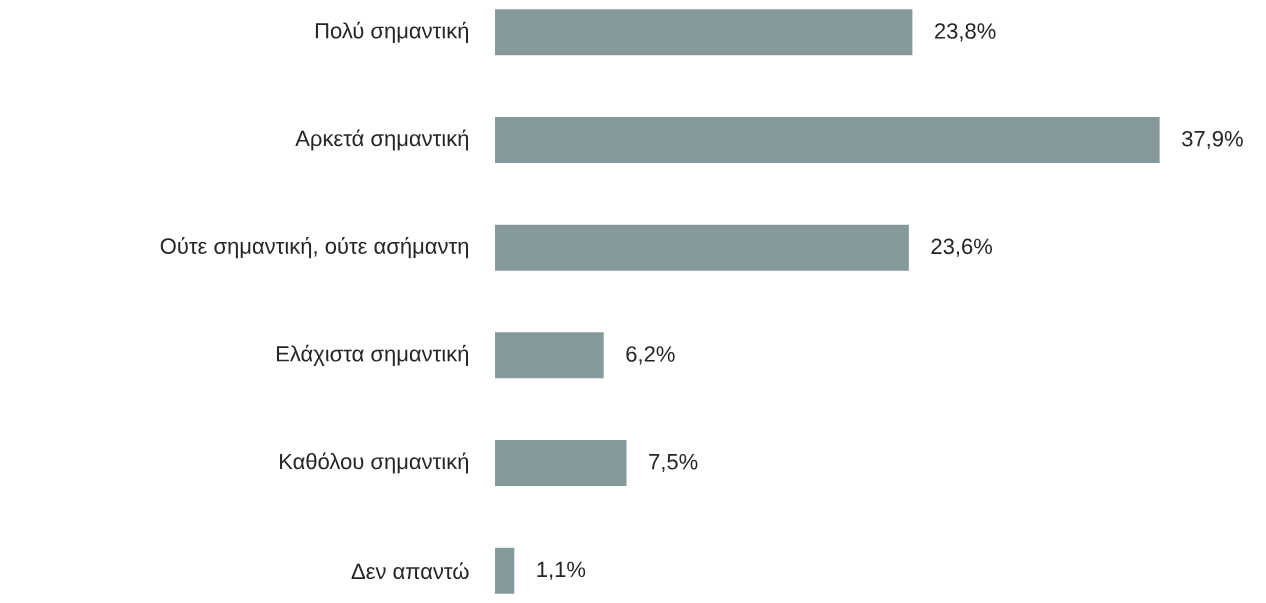 This screenshot has height=603, width=1266. I want to click on data-label: 23,6%, so click(961, 247).